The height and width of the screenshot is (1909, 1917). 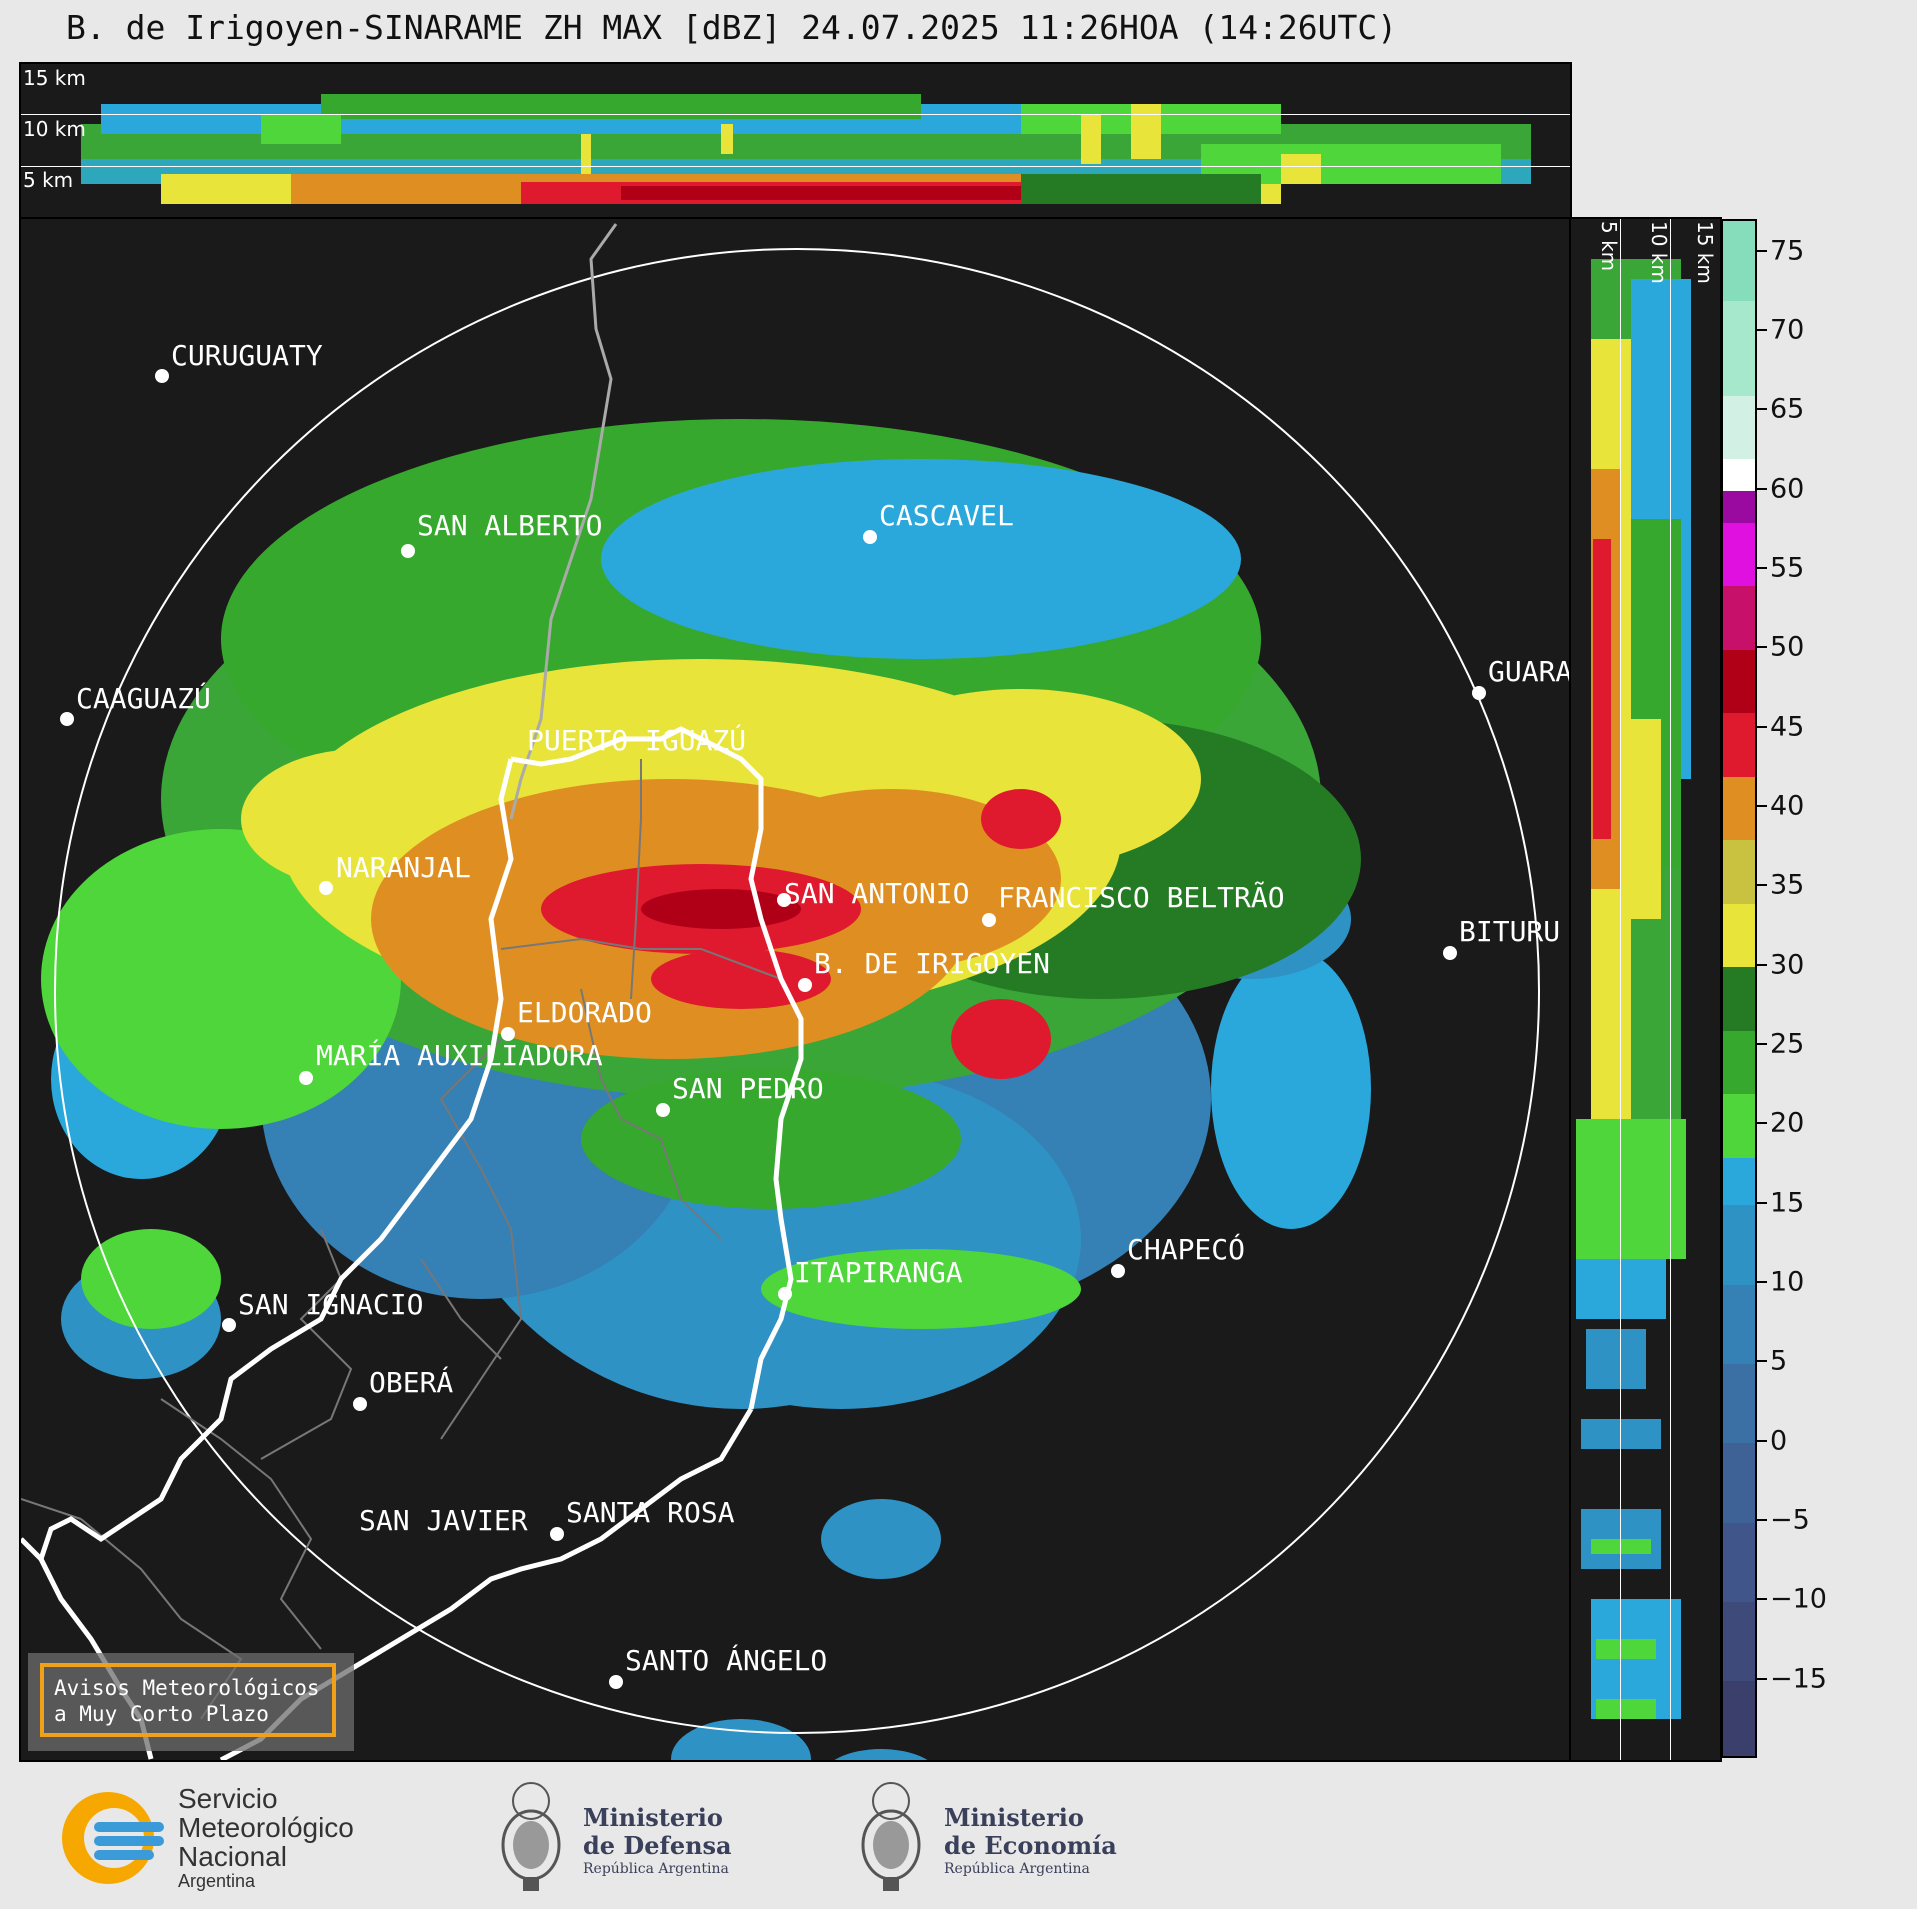 What do you see at coordinates (306, 1078) in the screenshot?
I see `city-dot-maria-auxiliadora` at bounding box center [306, 1078].